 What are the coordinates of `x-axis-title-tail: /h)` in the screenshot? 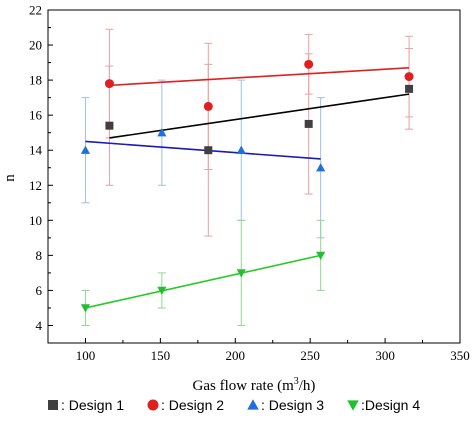 It's located at (307, 386).